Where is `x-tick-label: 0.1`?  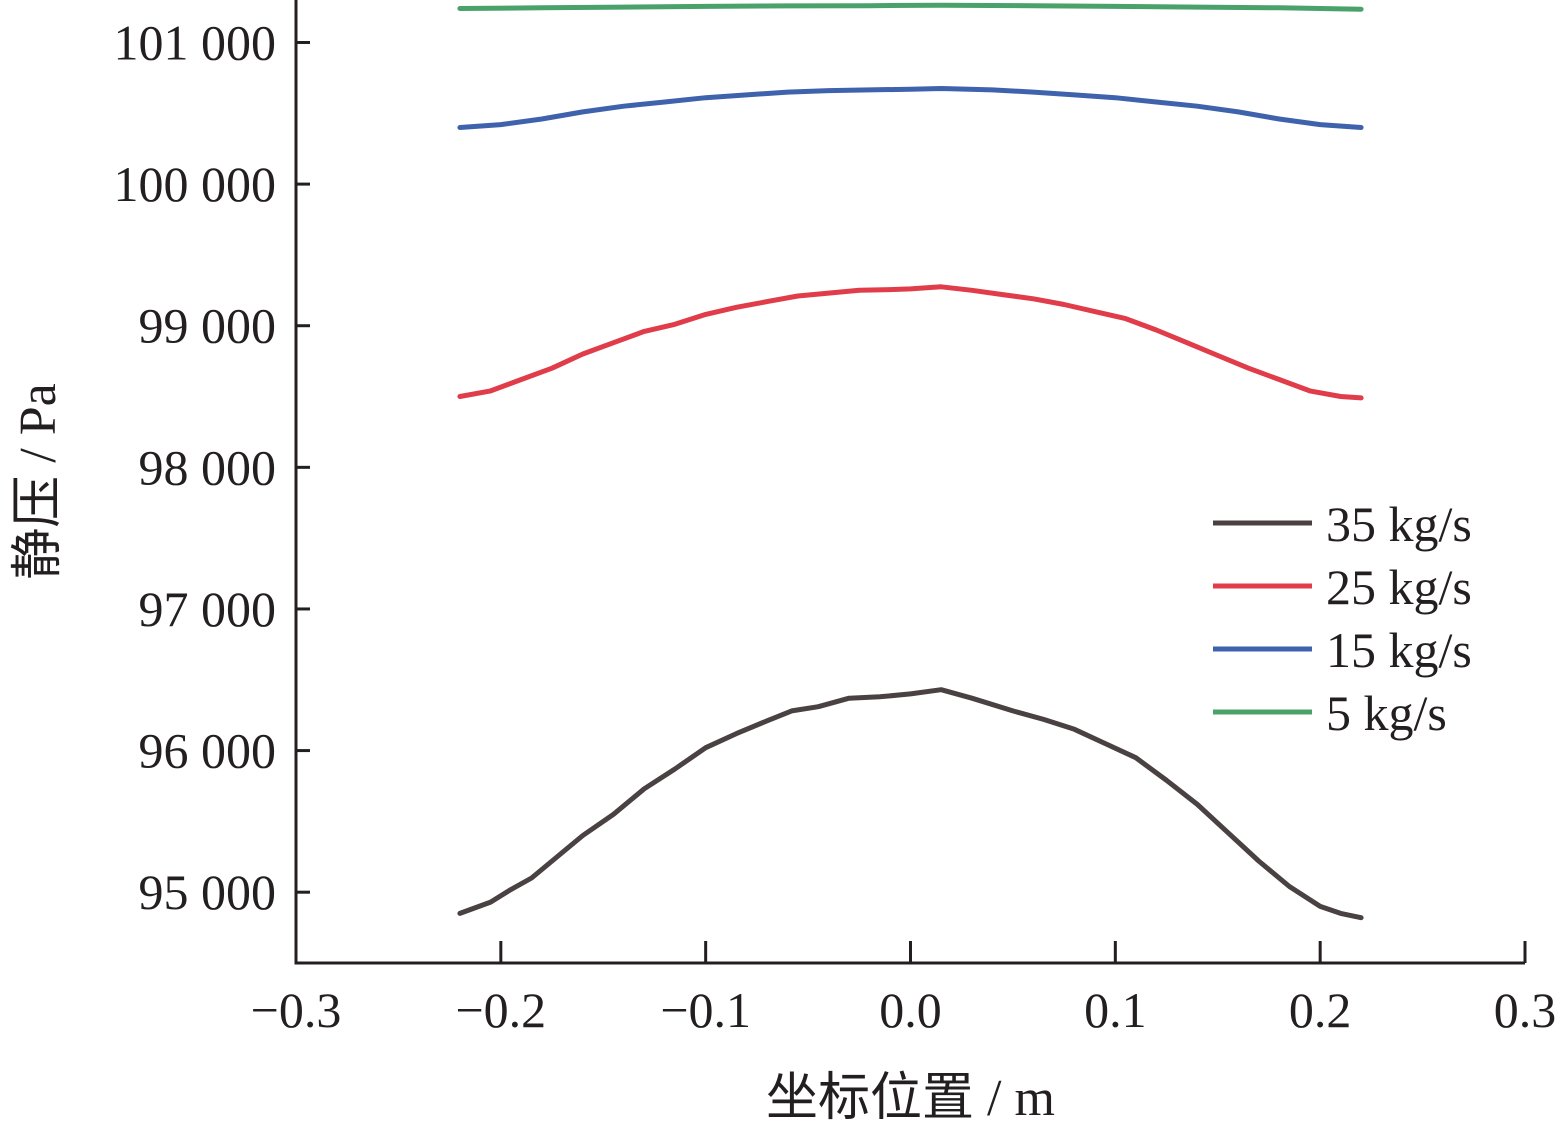 x-tick-label: 0.1 is located at coordinates (1115, 1010).